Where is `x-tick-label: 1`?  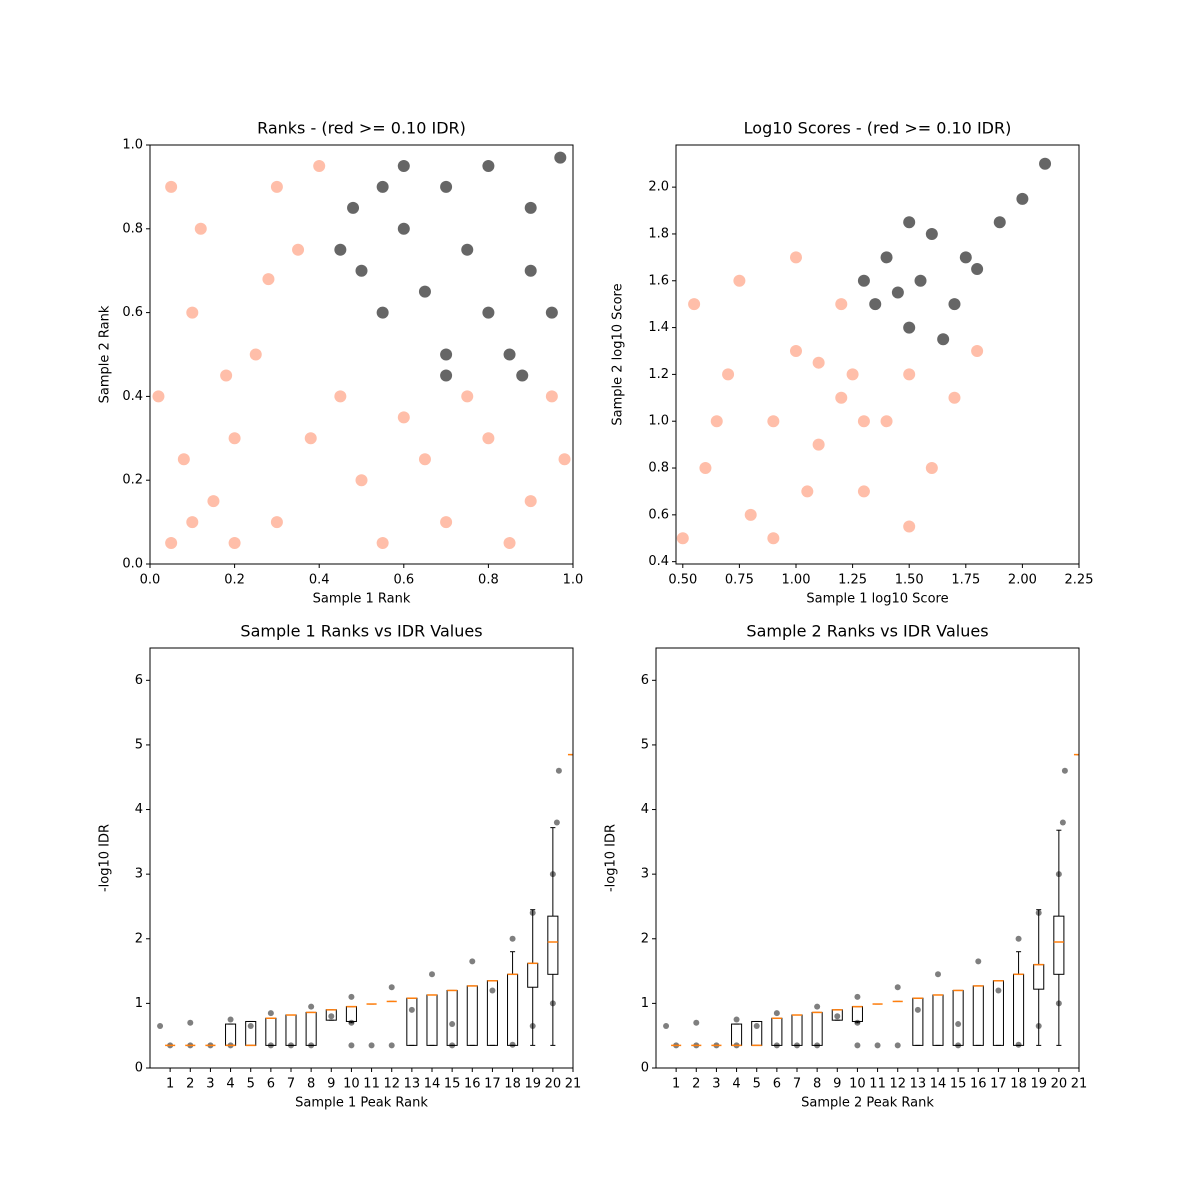
x-tick-label: 1 is located at coordinates (170, 1084).